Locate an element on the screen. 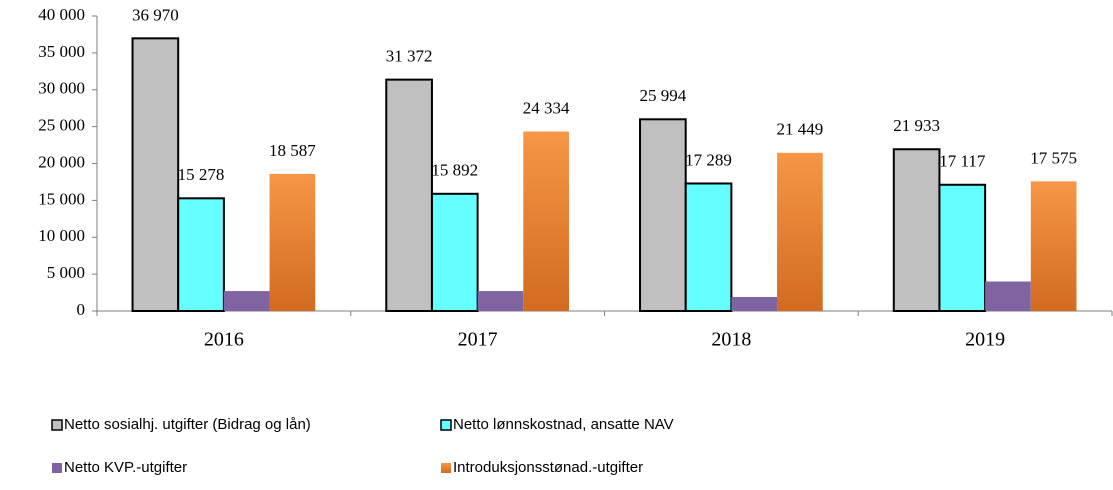 The height and width of the screenshot is (490, 1113). value-label: 25 994 is located at coordinates (662, 95).